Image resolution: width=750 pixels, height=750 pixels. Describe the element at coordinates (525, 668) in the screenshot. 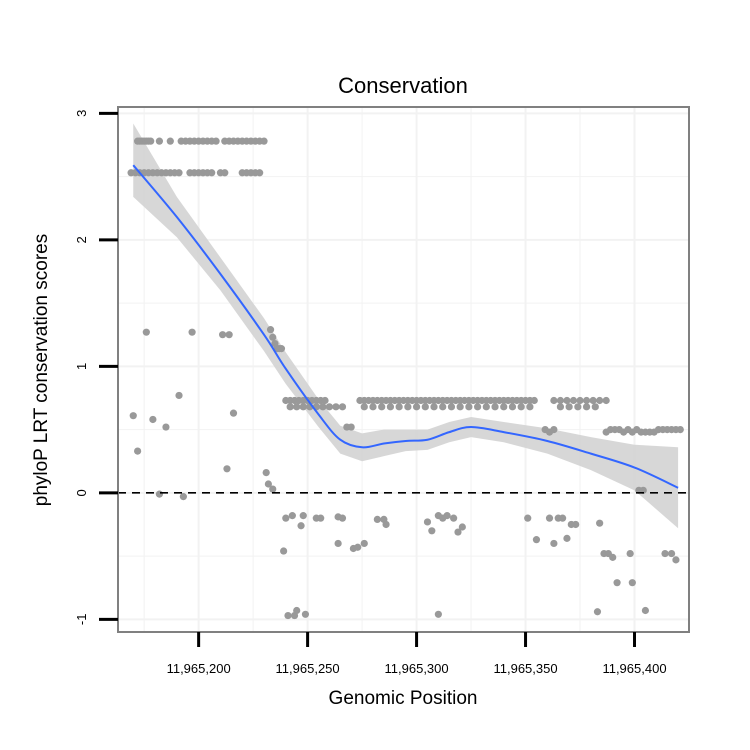

I see `x-tick-label: 11,965,350` at that location.